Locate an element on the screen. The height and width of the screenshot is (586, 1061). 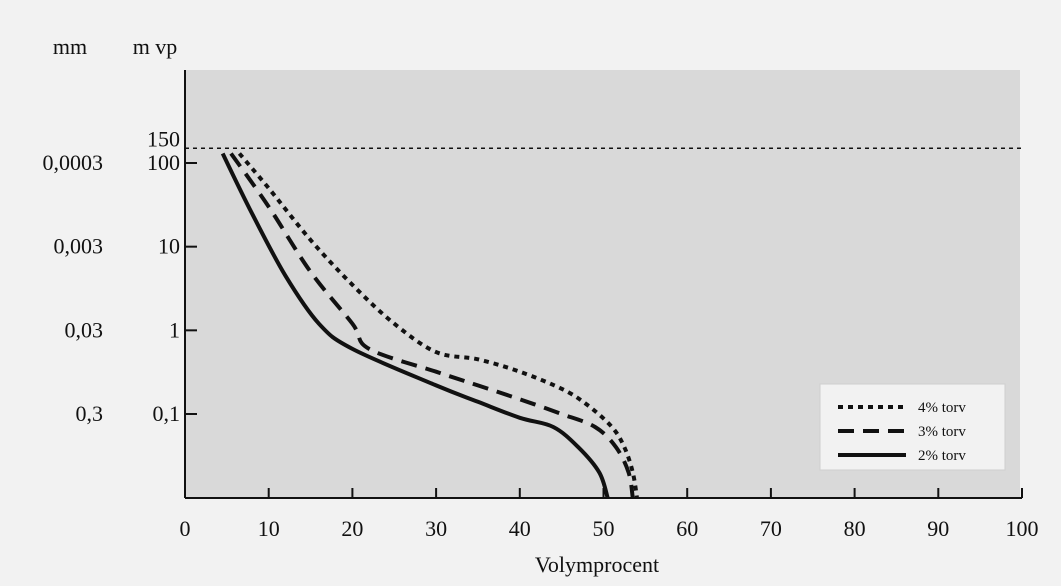
x-ticks-layer: 0 10 20 30 40 50 60 70 80 90 100 is located at coordinates (609, 514).